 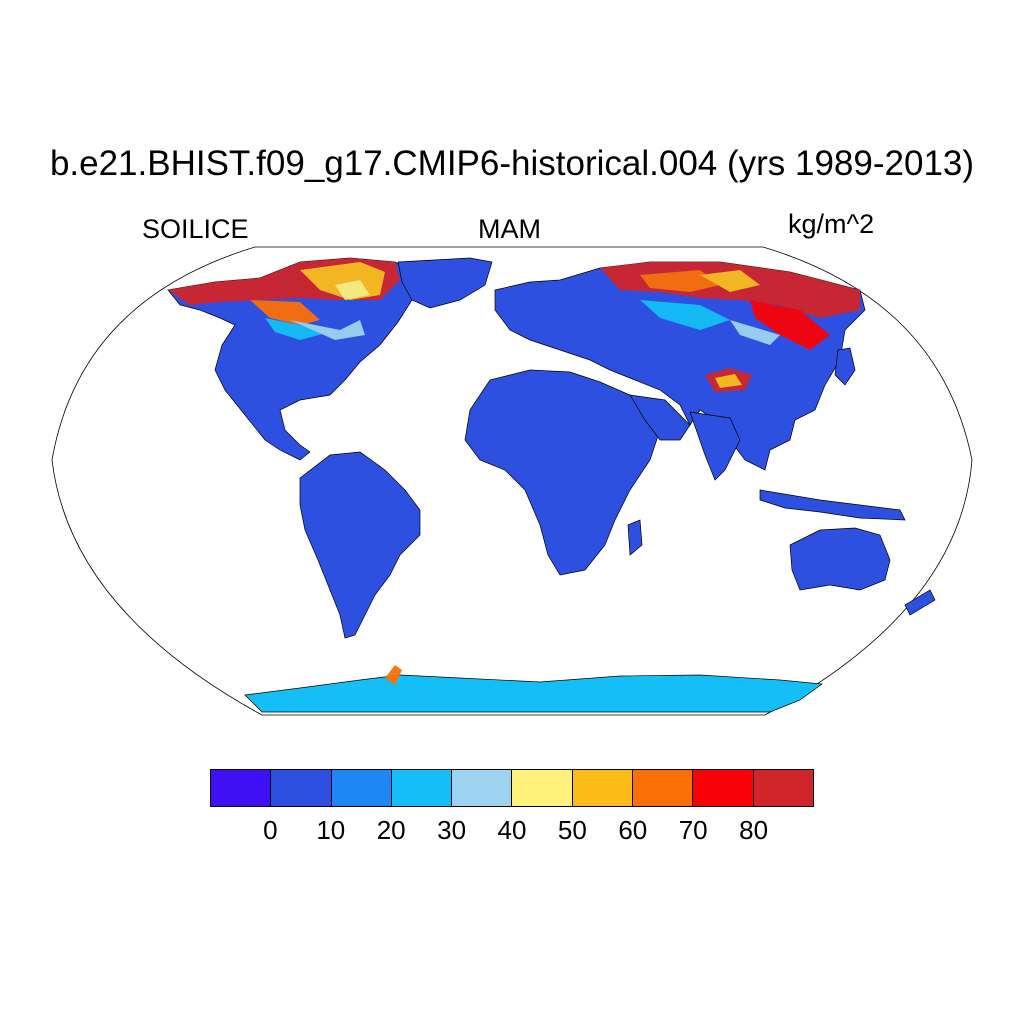 I want to click on canada-patch-light, so click(x=352, y=290).